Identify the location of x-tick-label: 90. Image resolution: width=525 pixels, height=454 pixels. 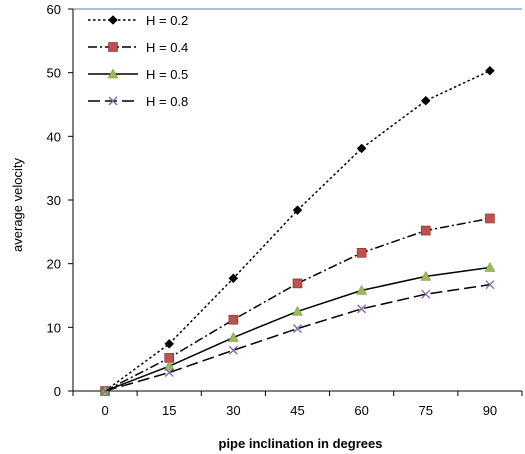
(490, 410).